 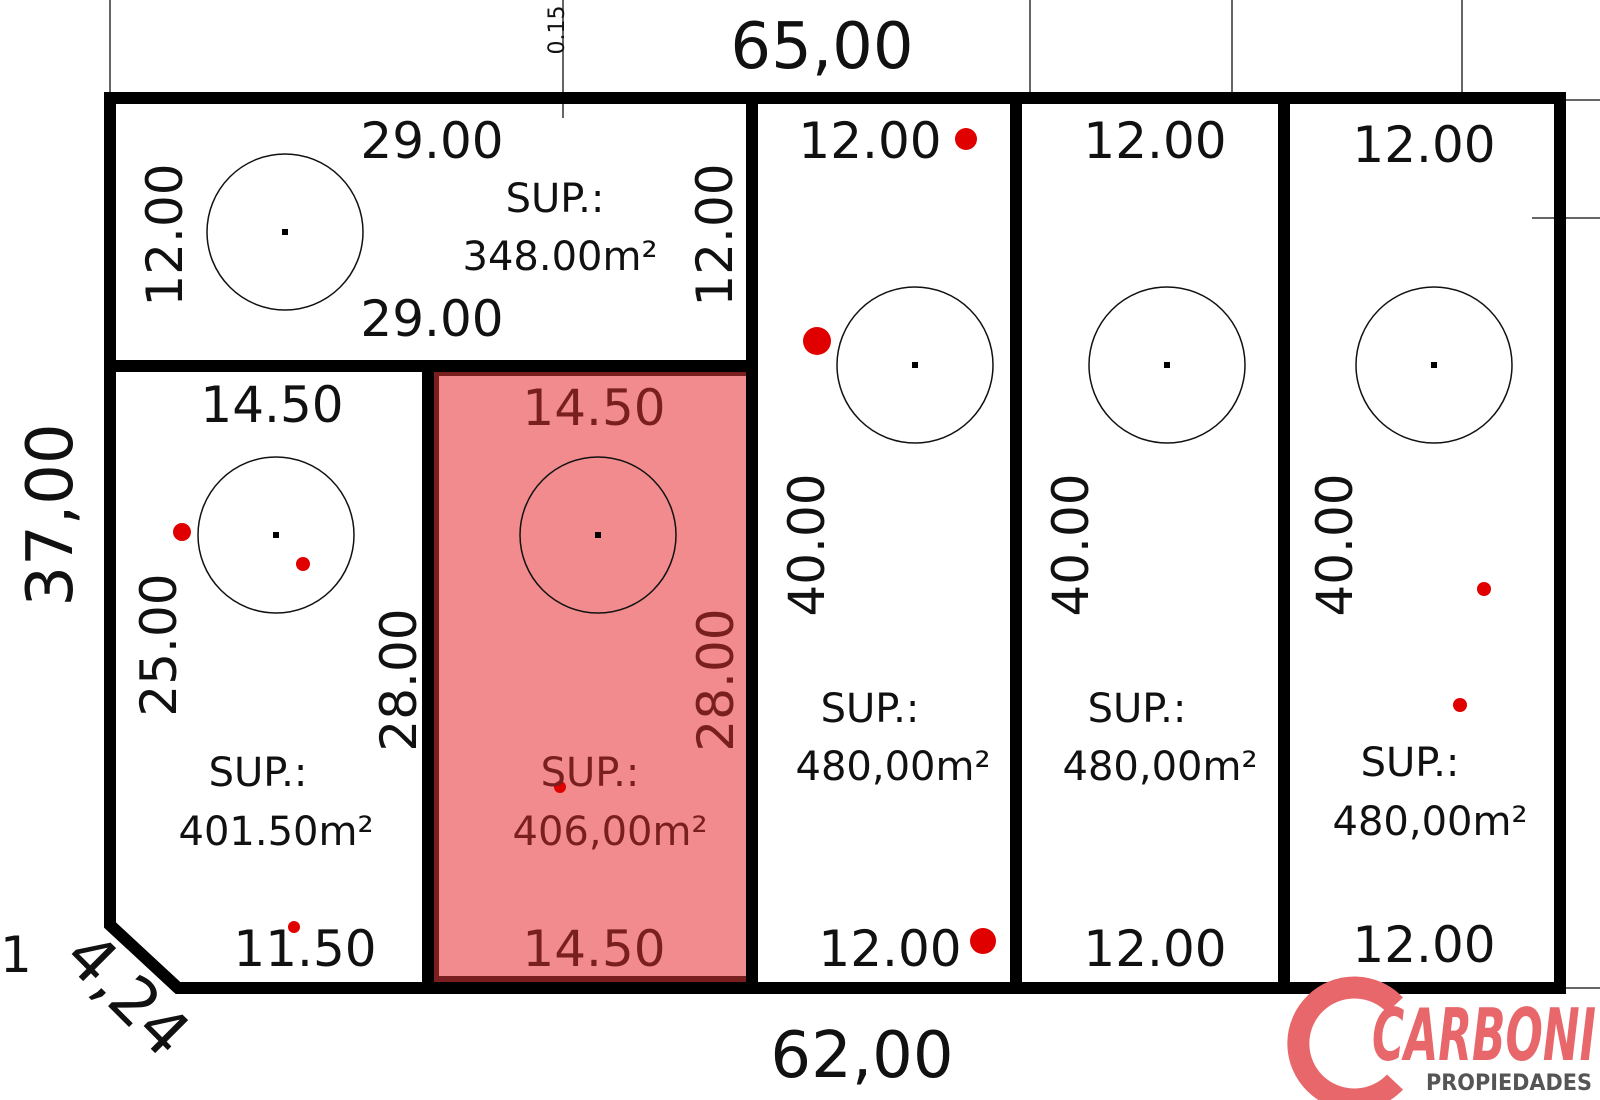 What do you see at coordinates (431, 319) in the screenshot?
I see `lot-top-left-bottom: 29.00` at bounding box center [431, 319].